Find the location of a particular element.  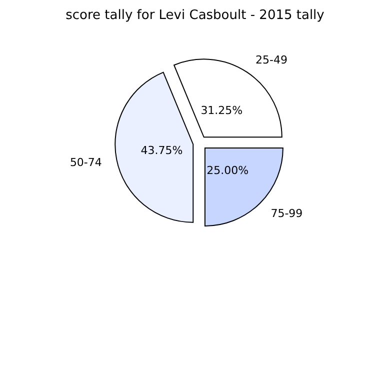

chart-title: score tally for Levi Casboult - 2015 tally is located at coordinates (195, 15).